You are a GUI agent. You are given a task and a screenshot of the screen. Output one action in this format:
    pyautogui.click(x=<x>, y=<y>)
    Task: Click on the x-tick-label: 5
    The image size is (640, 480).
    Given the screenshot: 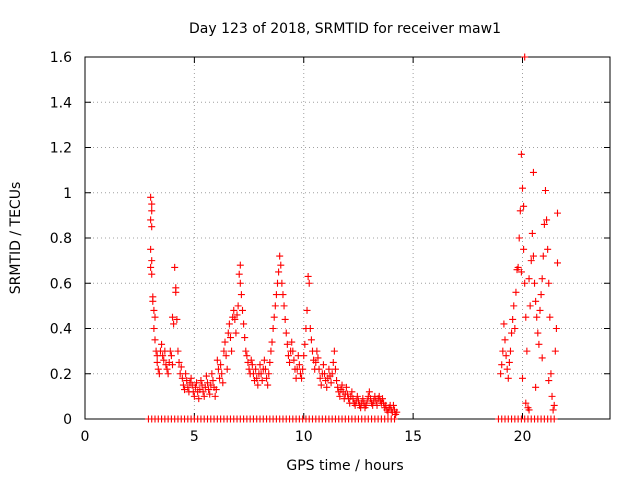 What is the action you would take?
    pyautogui.click(x=194, y=437)
    